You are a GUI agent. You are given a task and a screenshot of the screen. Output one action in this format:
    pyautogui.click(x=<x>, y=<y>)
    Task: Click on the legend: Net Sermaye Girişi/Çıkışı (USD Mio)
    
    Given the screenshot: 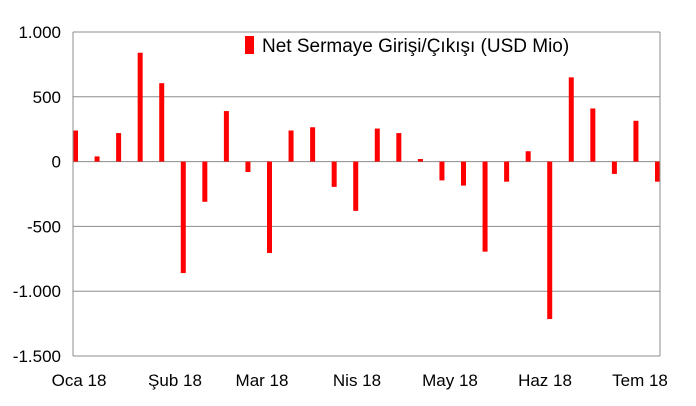 What is the action you would take?
    pyautogui.click(x=407, y=46)
    